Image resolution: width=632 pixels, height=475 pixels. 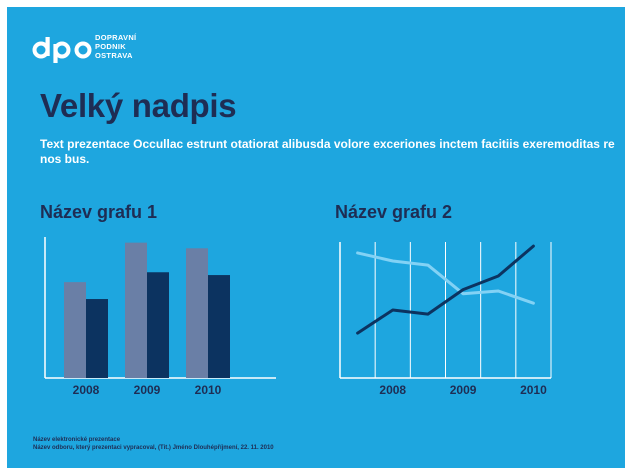 I want to click on chart-2-x-tick-label: 2009, so click(x=463, y=390).